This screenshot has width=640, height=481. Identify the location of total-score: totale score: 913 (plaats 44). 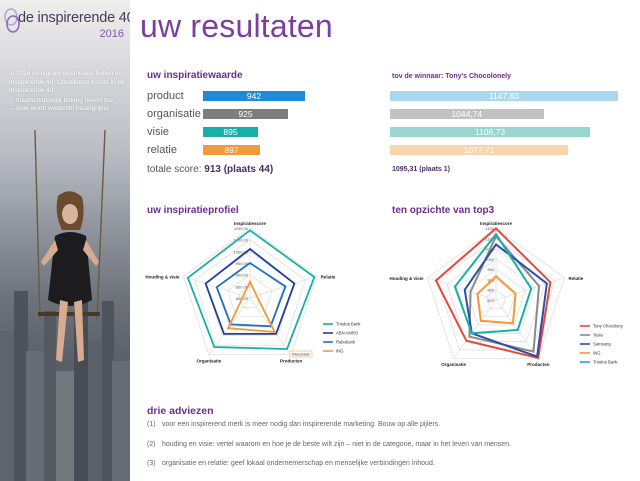
(210, 169).